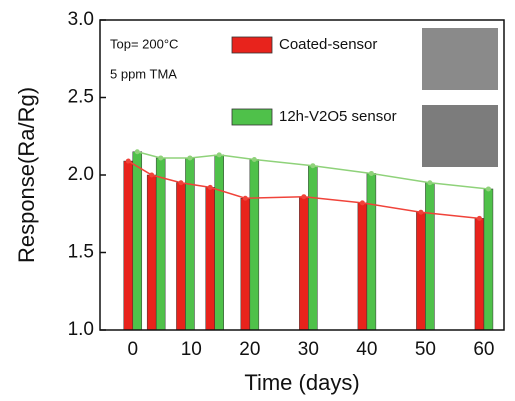 The image size is (515, 401). What do you see at coordinates (26, 175) in the screenshot?
I see `y-axis-title: Response(Ra/Rg)` at bounding box center [26, 175].